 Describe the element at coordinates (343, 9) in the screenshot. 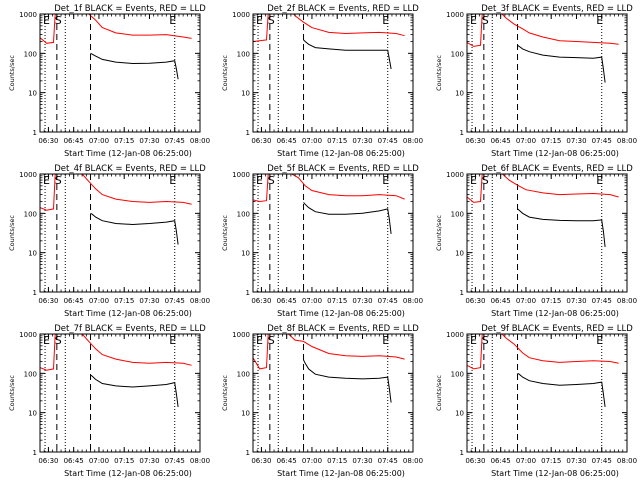

I see `chart-title: Det_2f BLACK = Events, RED = LLD` at that location.